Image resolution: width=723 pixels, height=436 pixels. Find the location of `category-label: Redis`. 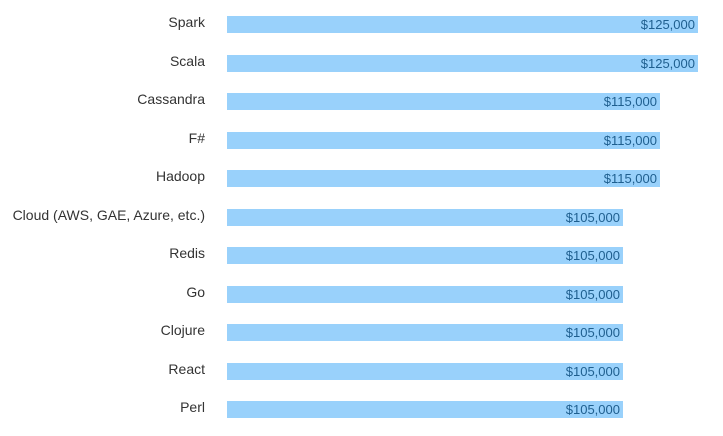

category-label: Redis is located at coordinates (187, 253).